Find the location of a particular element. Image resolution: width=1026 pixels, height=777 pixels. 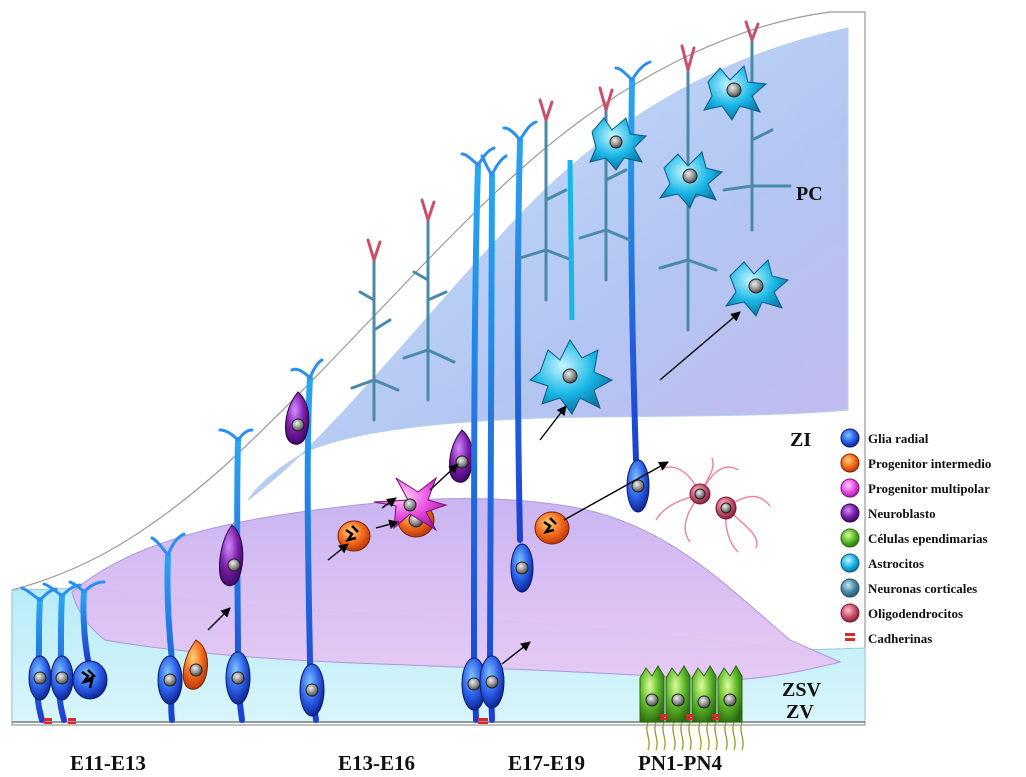

legend-item-progenitor-multipolar: Progenitor multipolar is located at coordinates (915, 488).